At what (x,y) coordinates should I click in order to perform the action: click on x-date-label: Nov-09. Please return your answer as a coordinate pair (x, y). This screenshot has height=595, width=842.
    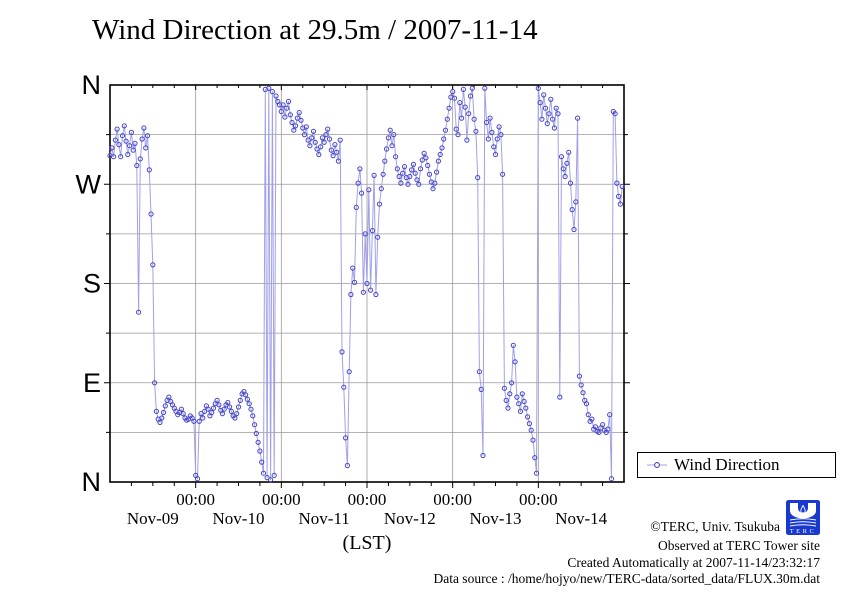
    Looking at the image, I should click on (153, 518).